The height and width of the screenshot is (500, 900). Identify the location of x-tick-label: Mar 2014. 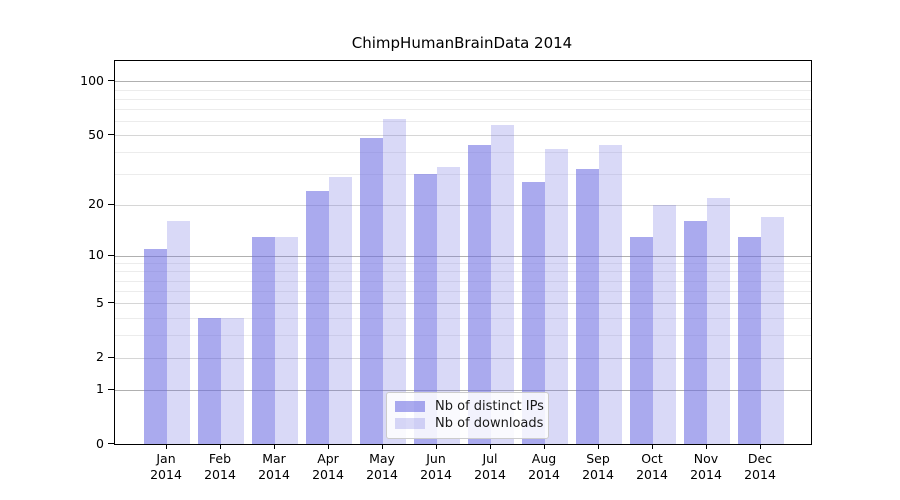
(274, 466).